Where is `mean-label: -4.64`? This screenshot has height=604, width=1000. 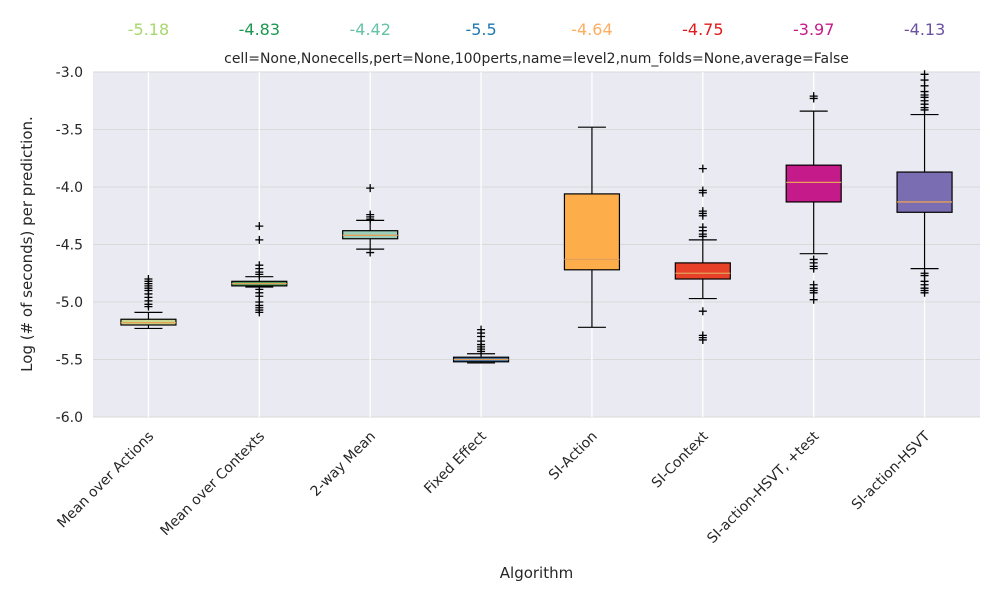
mean-label: -4.64 is located at coordinates (591, 29).